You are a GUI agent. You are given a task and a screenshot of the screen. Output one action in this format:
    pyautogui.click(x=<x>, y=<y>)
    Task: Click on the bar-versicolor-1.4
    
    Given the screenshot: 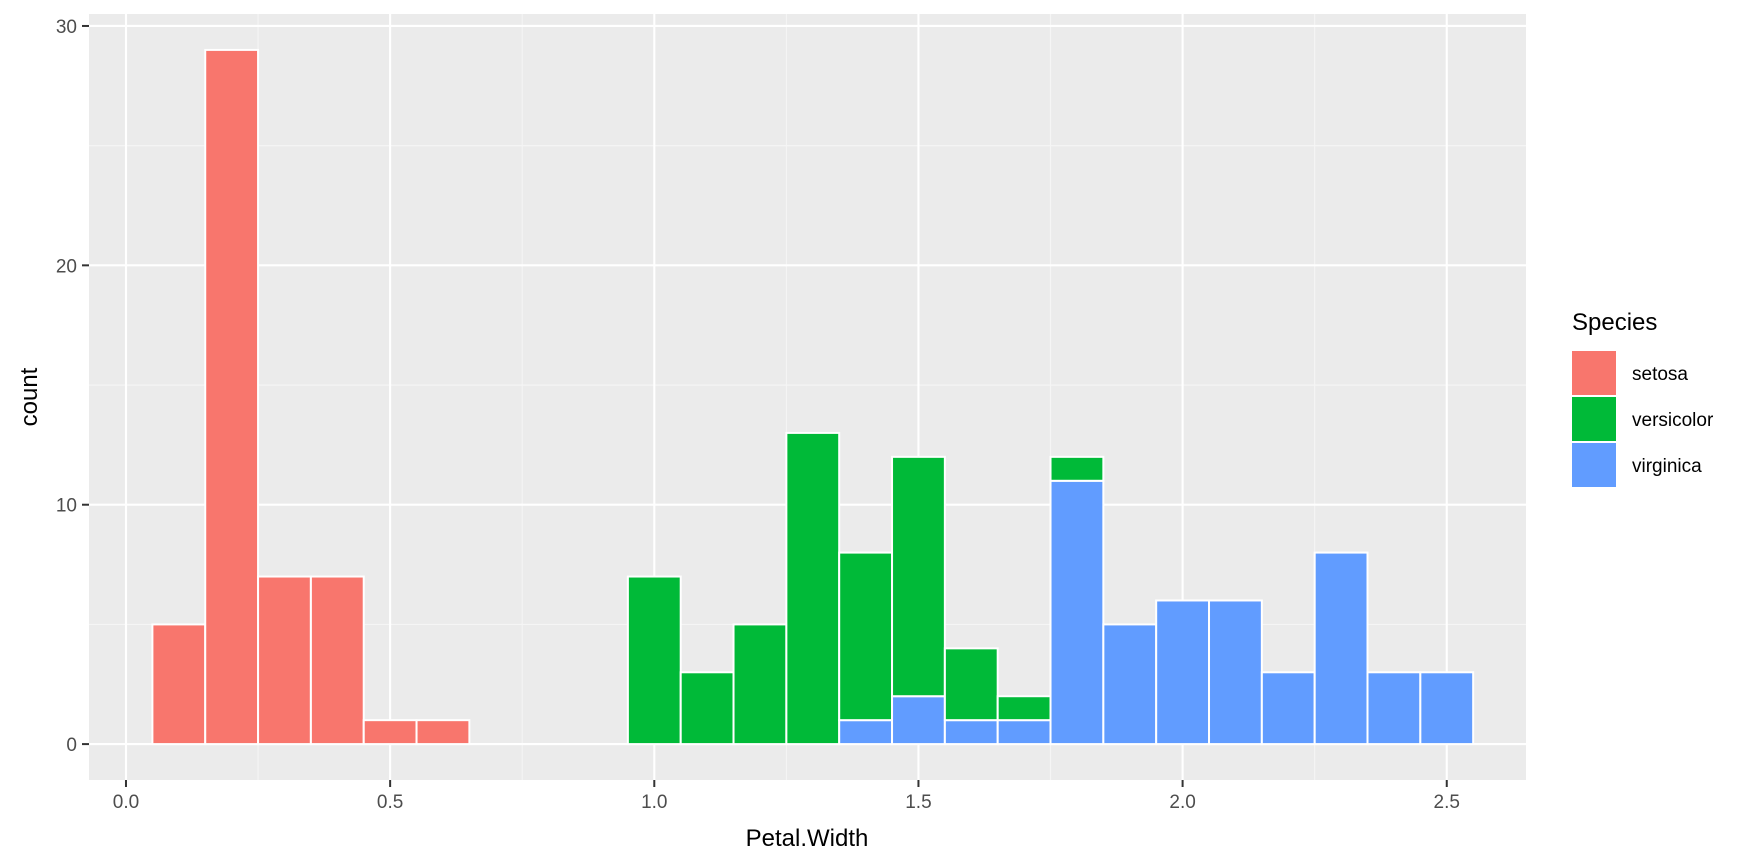 What is the action you would take?
    pyautogui.click(x=866, y=636)
    